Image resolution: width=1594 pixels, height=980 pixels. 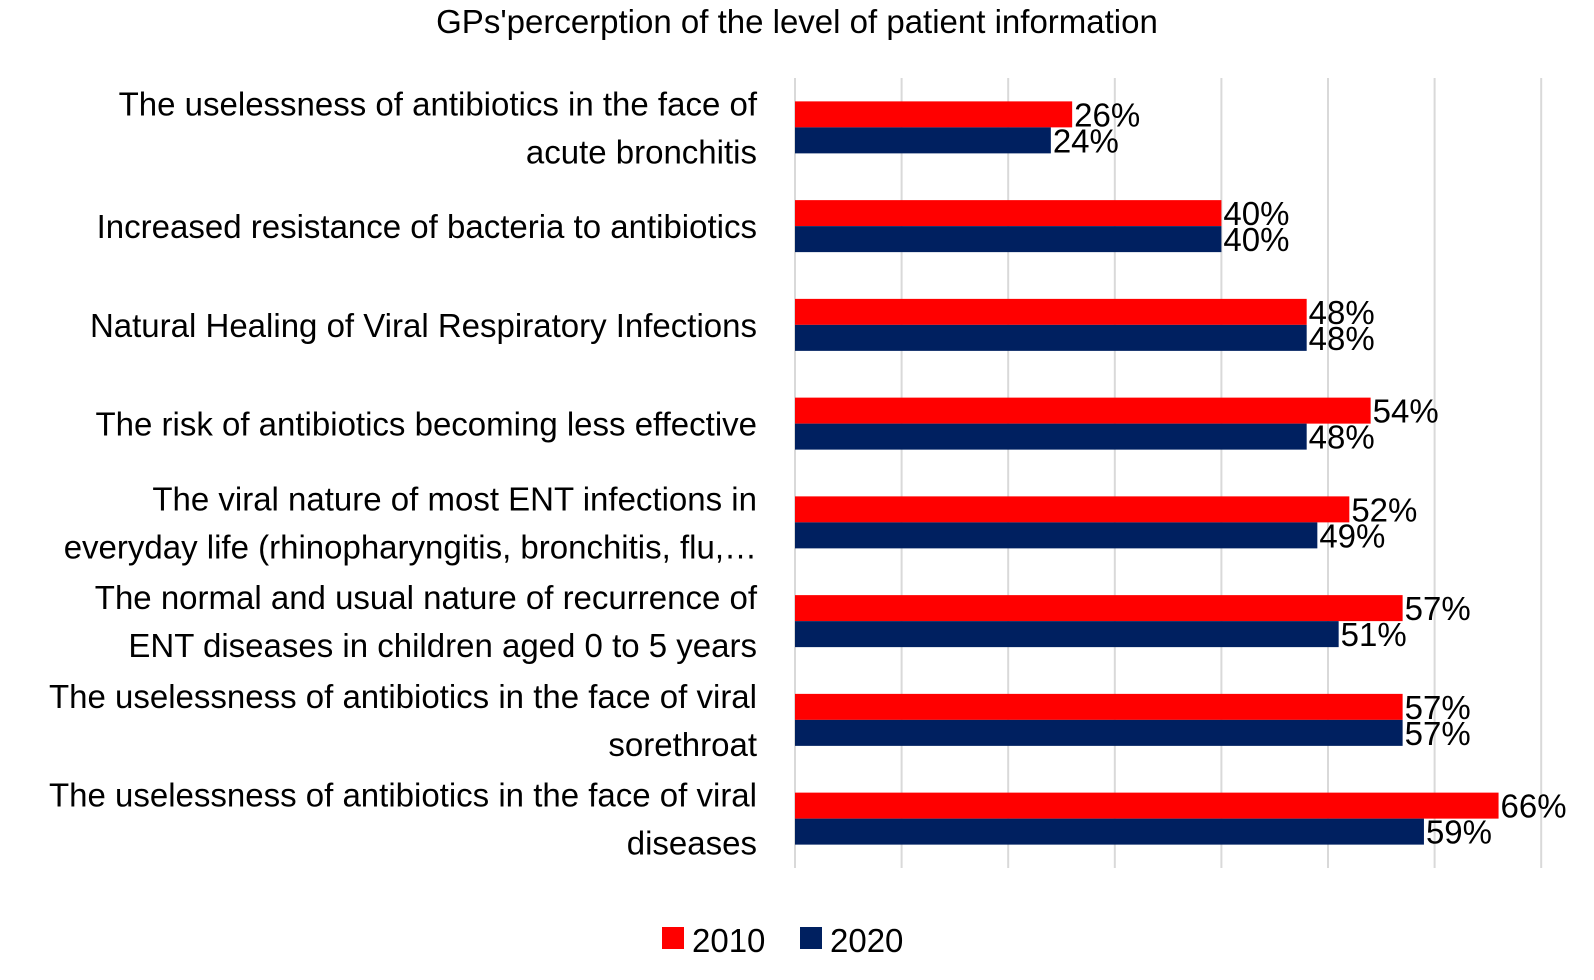 I want to click on category-label: sorethroat, so click(x=682, y=744).